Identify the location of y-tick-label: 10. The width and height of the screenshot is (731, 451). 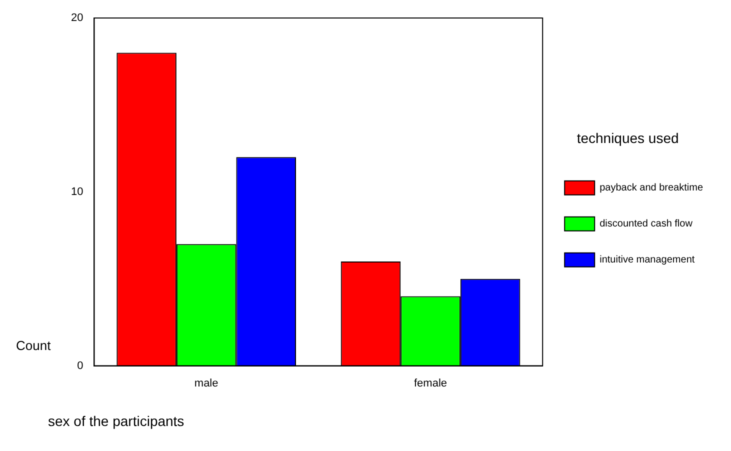
(77, 192).